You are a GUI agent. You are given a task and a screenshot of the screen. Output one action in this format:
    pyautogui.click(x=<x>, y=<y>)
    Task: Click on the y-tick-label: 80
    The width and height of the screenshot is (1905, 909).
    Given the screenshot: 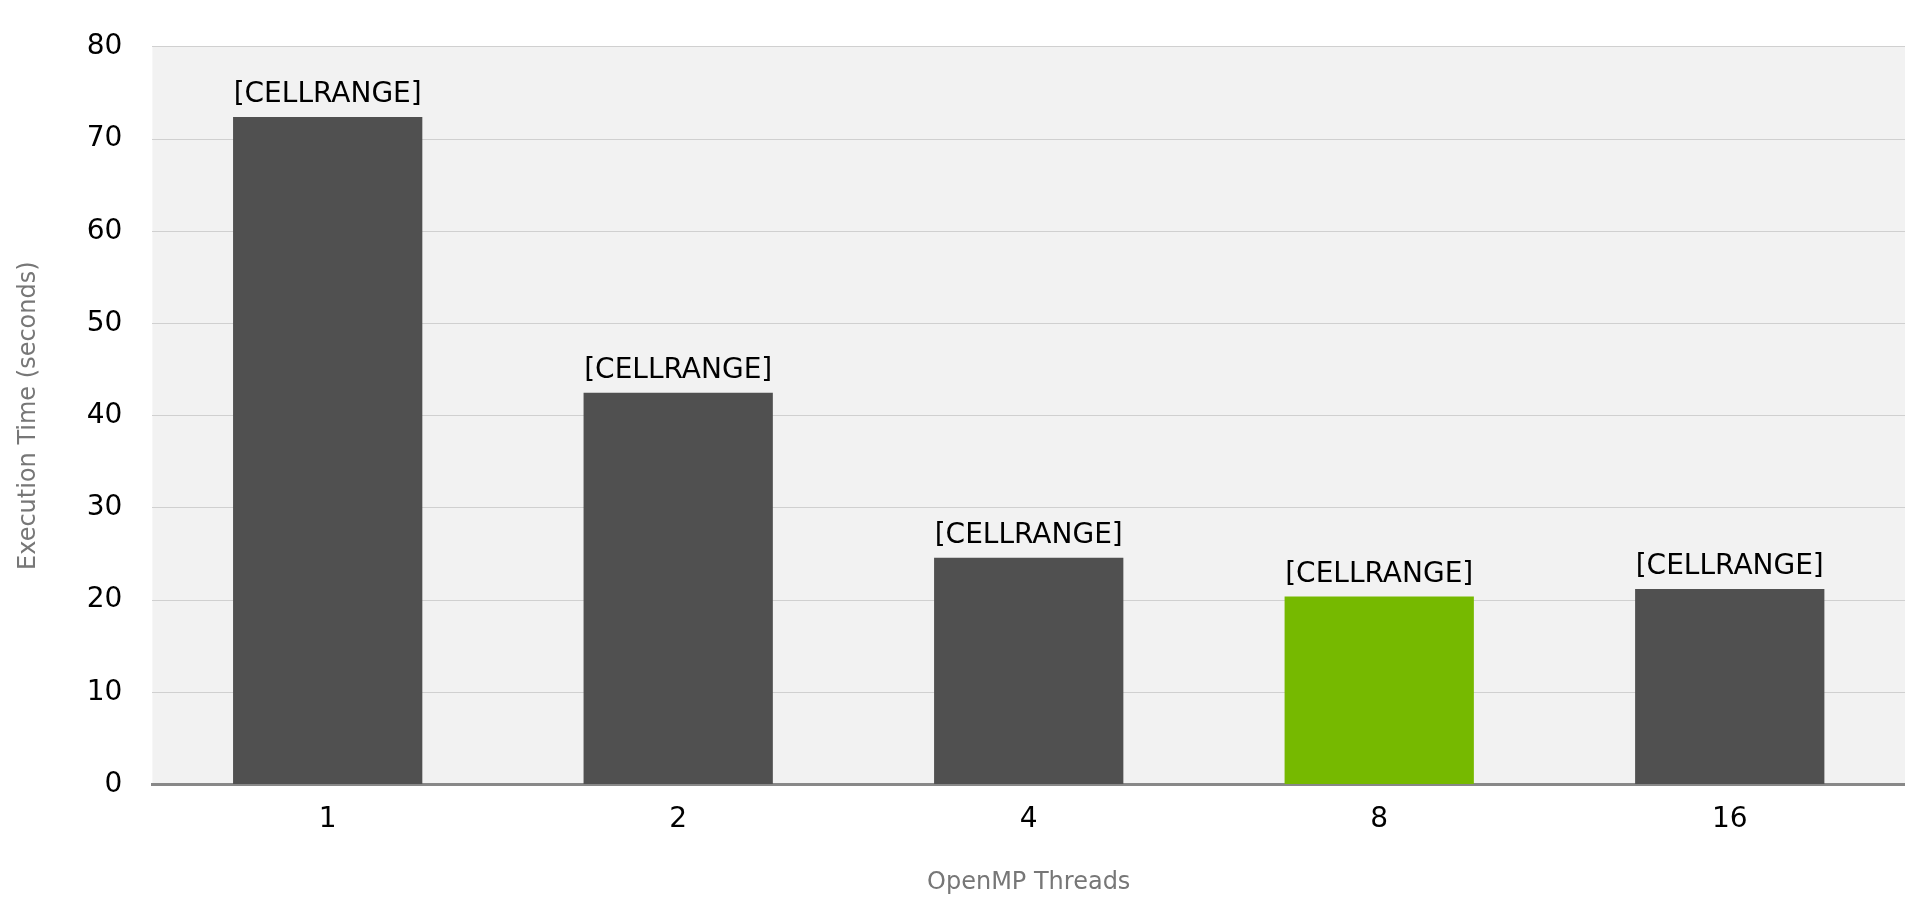 What is the action you would take?
    pyautogui.click(x=104, y=45)
    